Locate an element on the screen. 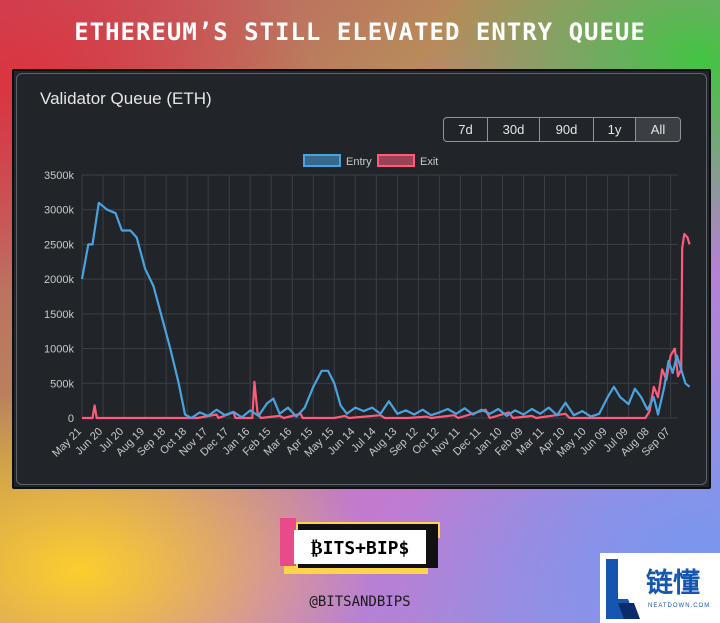 The width and height of the screenshot is (720, 623). bits-and-bips-logo: ₿ITS+BIP$ is located at coordinates (360, 546).